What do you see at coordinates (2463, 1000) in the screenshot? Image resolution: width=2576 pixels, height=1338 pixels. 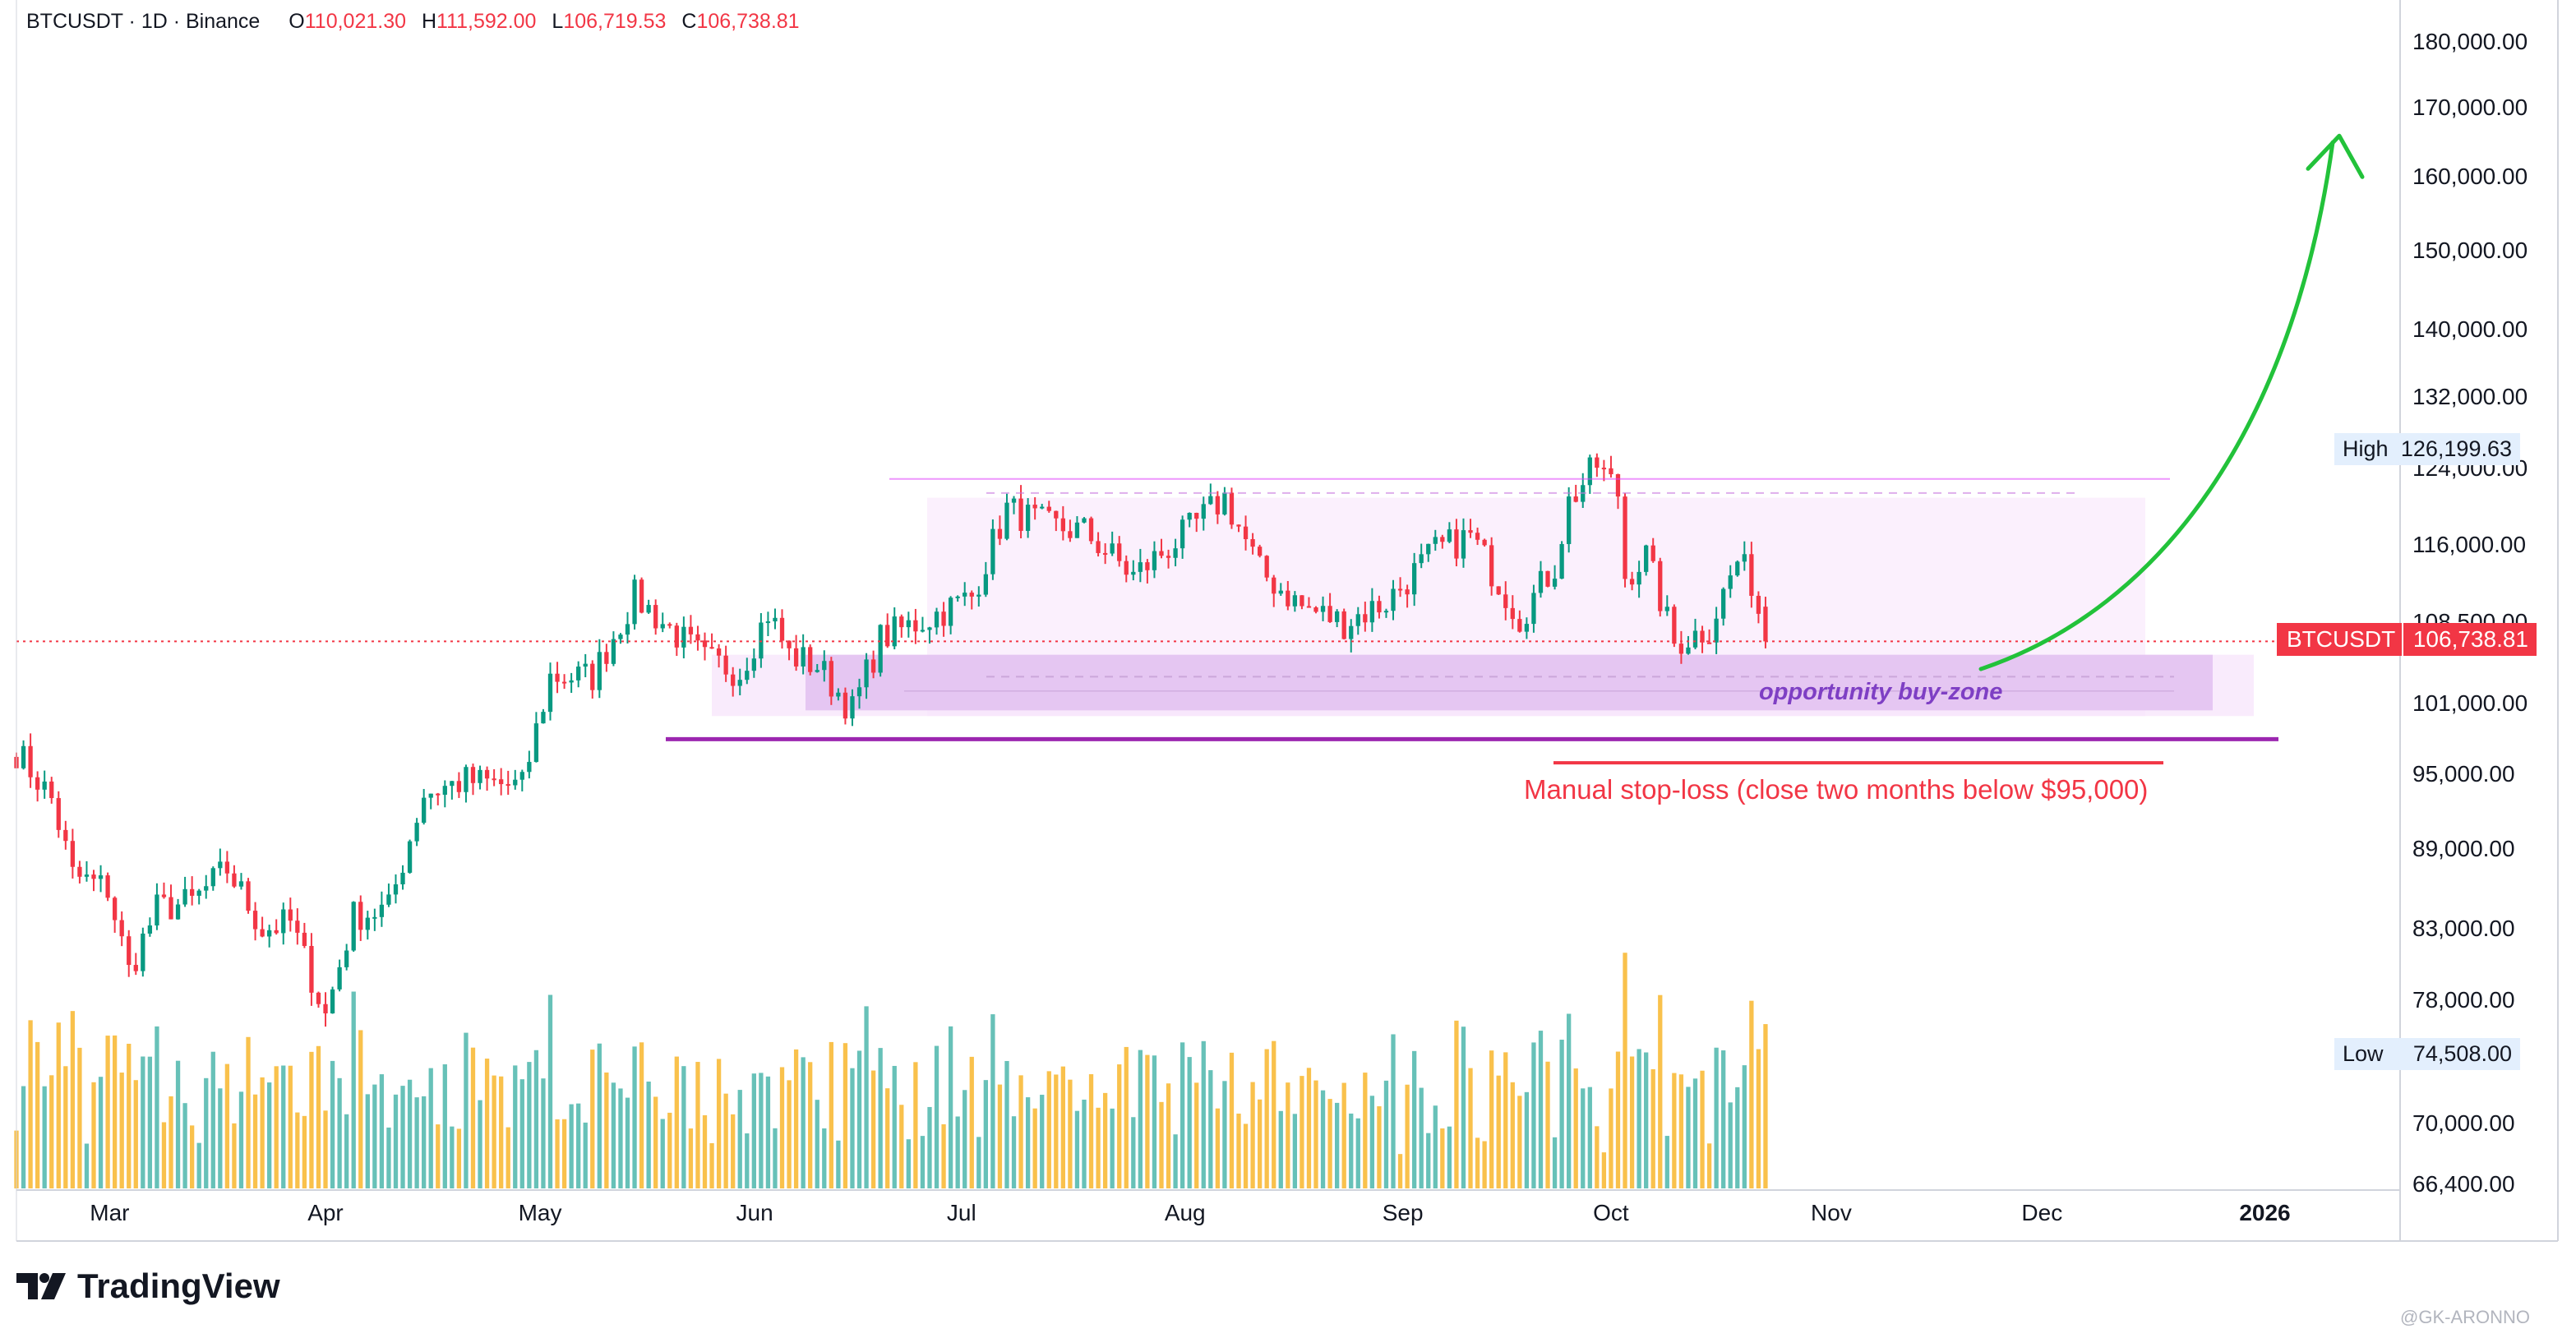 I see `y-tick-label: 78,000.00` at bounding box center [2463, 1000].